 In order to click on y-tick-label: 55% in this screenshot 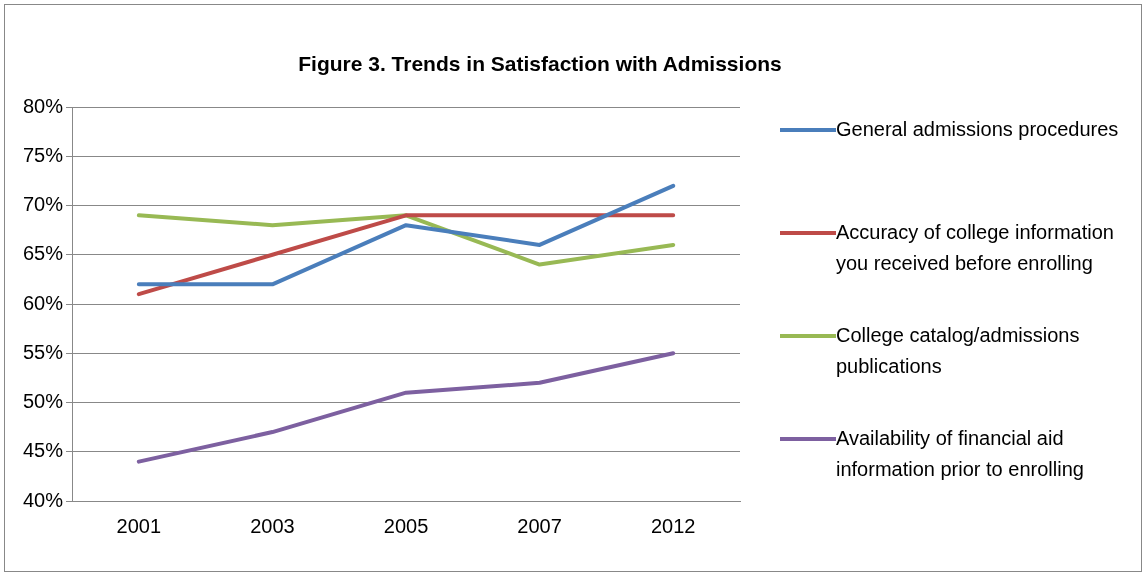, I will do `click(43, 351)`.